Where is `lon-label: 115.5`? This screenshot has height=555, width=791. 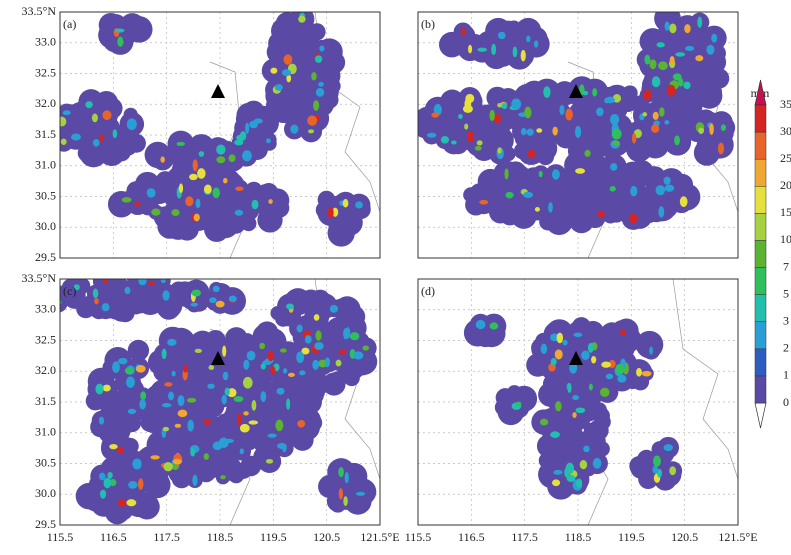 lon-label: 115.5 is located at coordinates (418, 537).